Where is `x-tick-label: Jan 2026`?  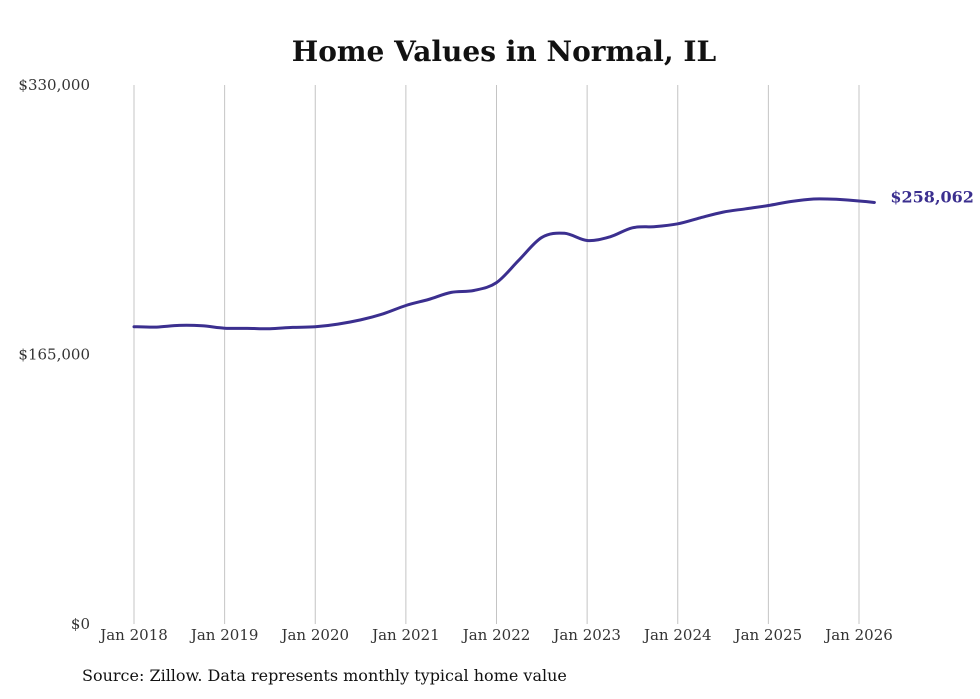
x-tick-label: Jan 2026 is located at coordinates (858, 635).